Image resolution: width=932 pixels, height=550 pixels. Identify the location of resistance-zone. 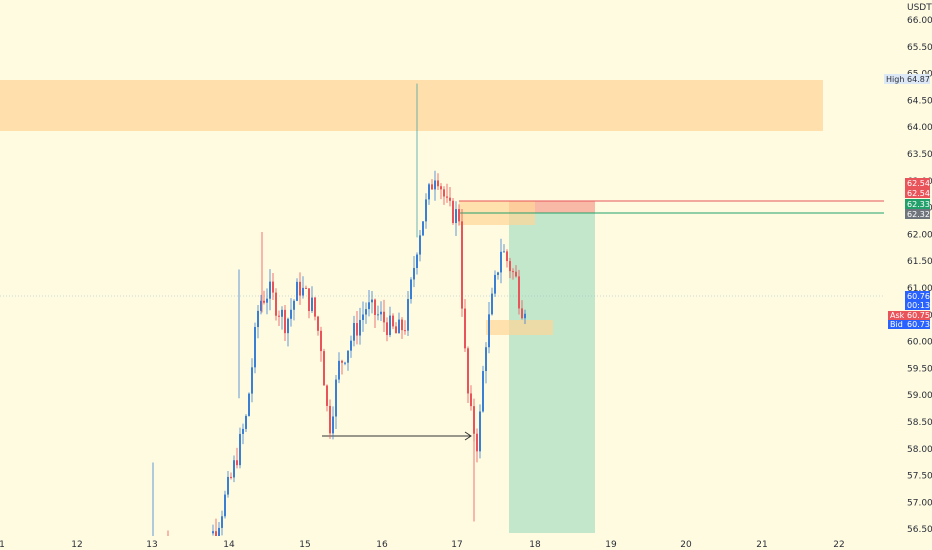
(411, 105).